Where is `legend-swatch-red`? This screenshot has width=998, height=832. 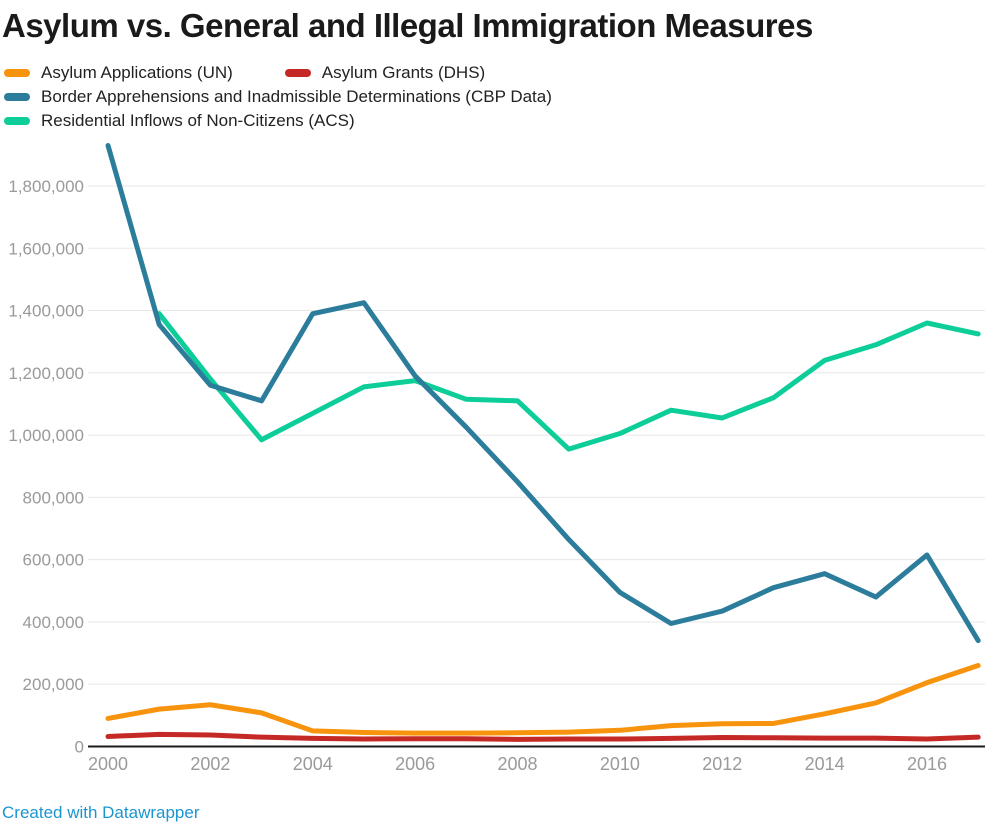 legend-swatch-red is located at coordinates (297, 73).